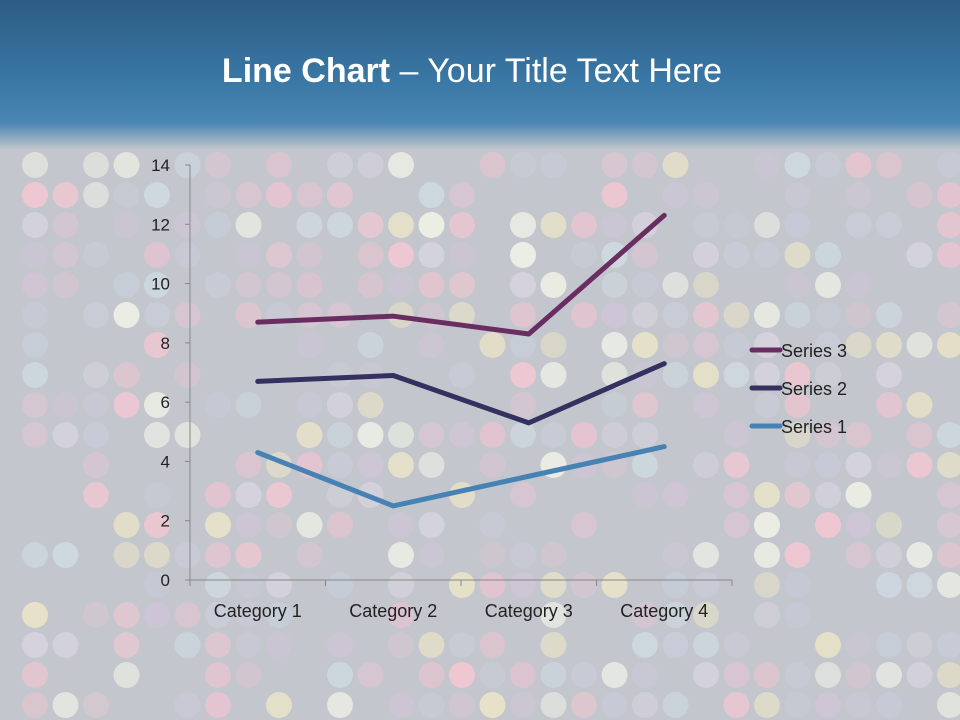 The width and height of the screenshot is (960, 720). Describe the element at coordinates (472, 71) in the screenshot. I see `slide-title: Line Chart – Your Title Text Here` at that location.